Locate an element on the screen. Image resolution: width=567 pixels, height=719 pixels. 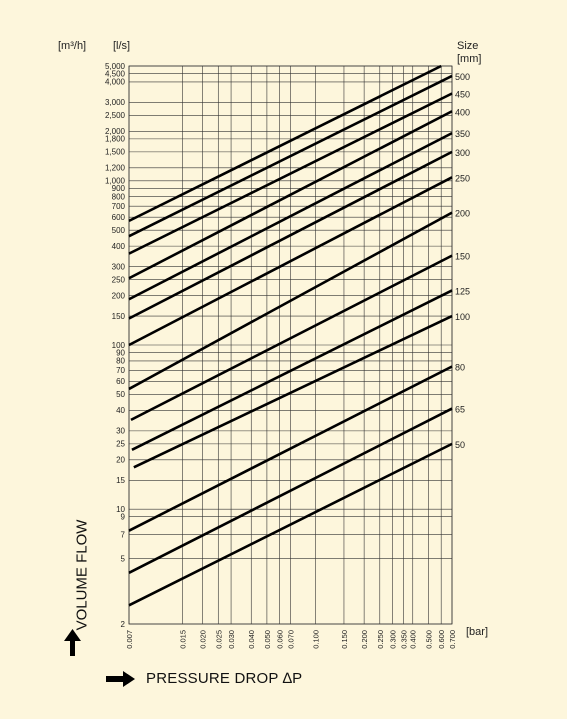
x-tick-label: 0.500 is located at coordinates (428, 639).